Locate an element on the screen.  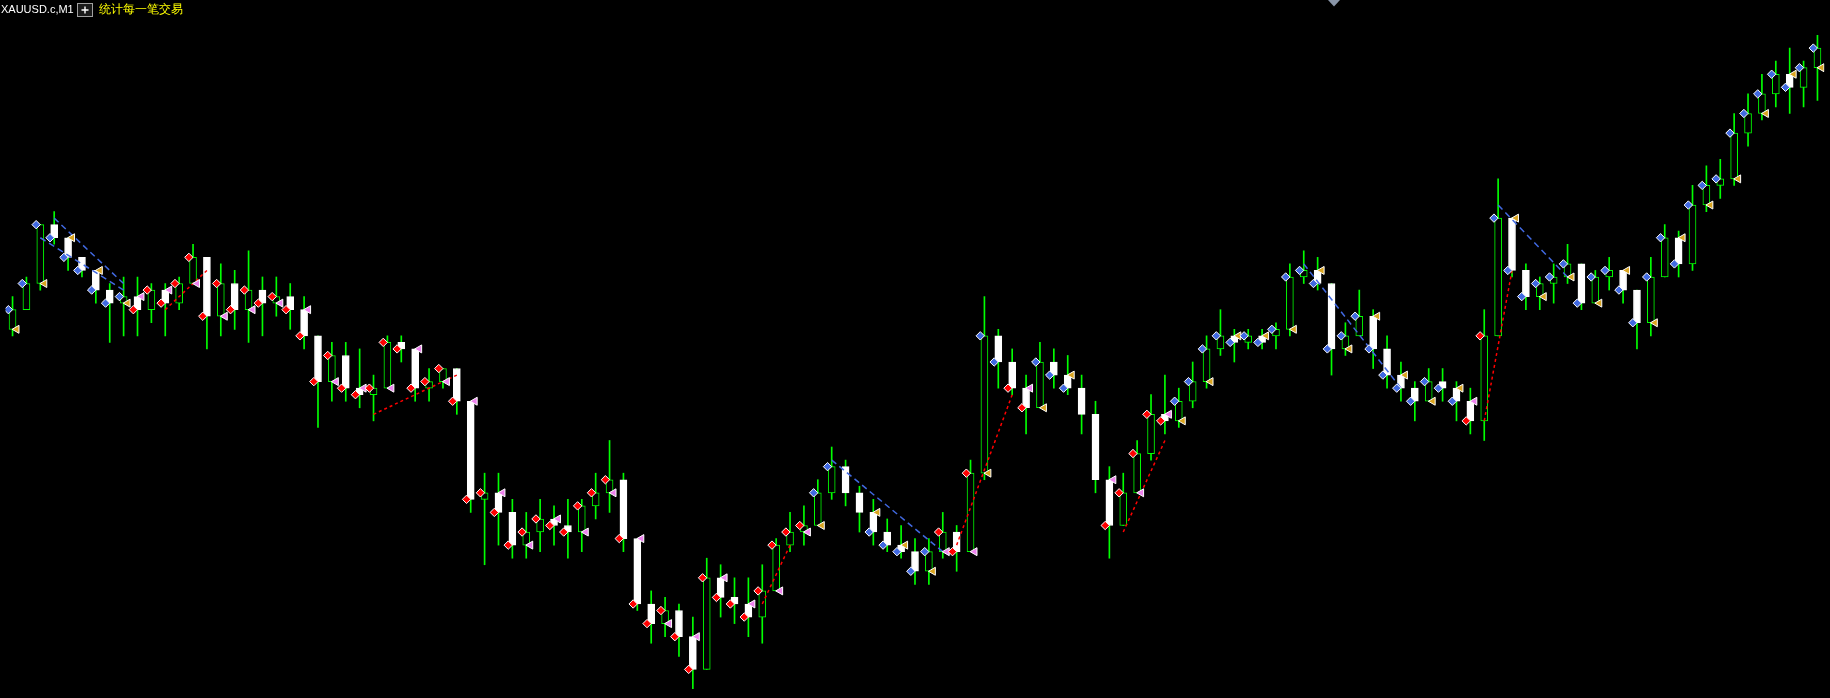
chart-subtitle: 统计每一笔交易 is located at coordinates (140, 9).